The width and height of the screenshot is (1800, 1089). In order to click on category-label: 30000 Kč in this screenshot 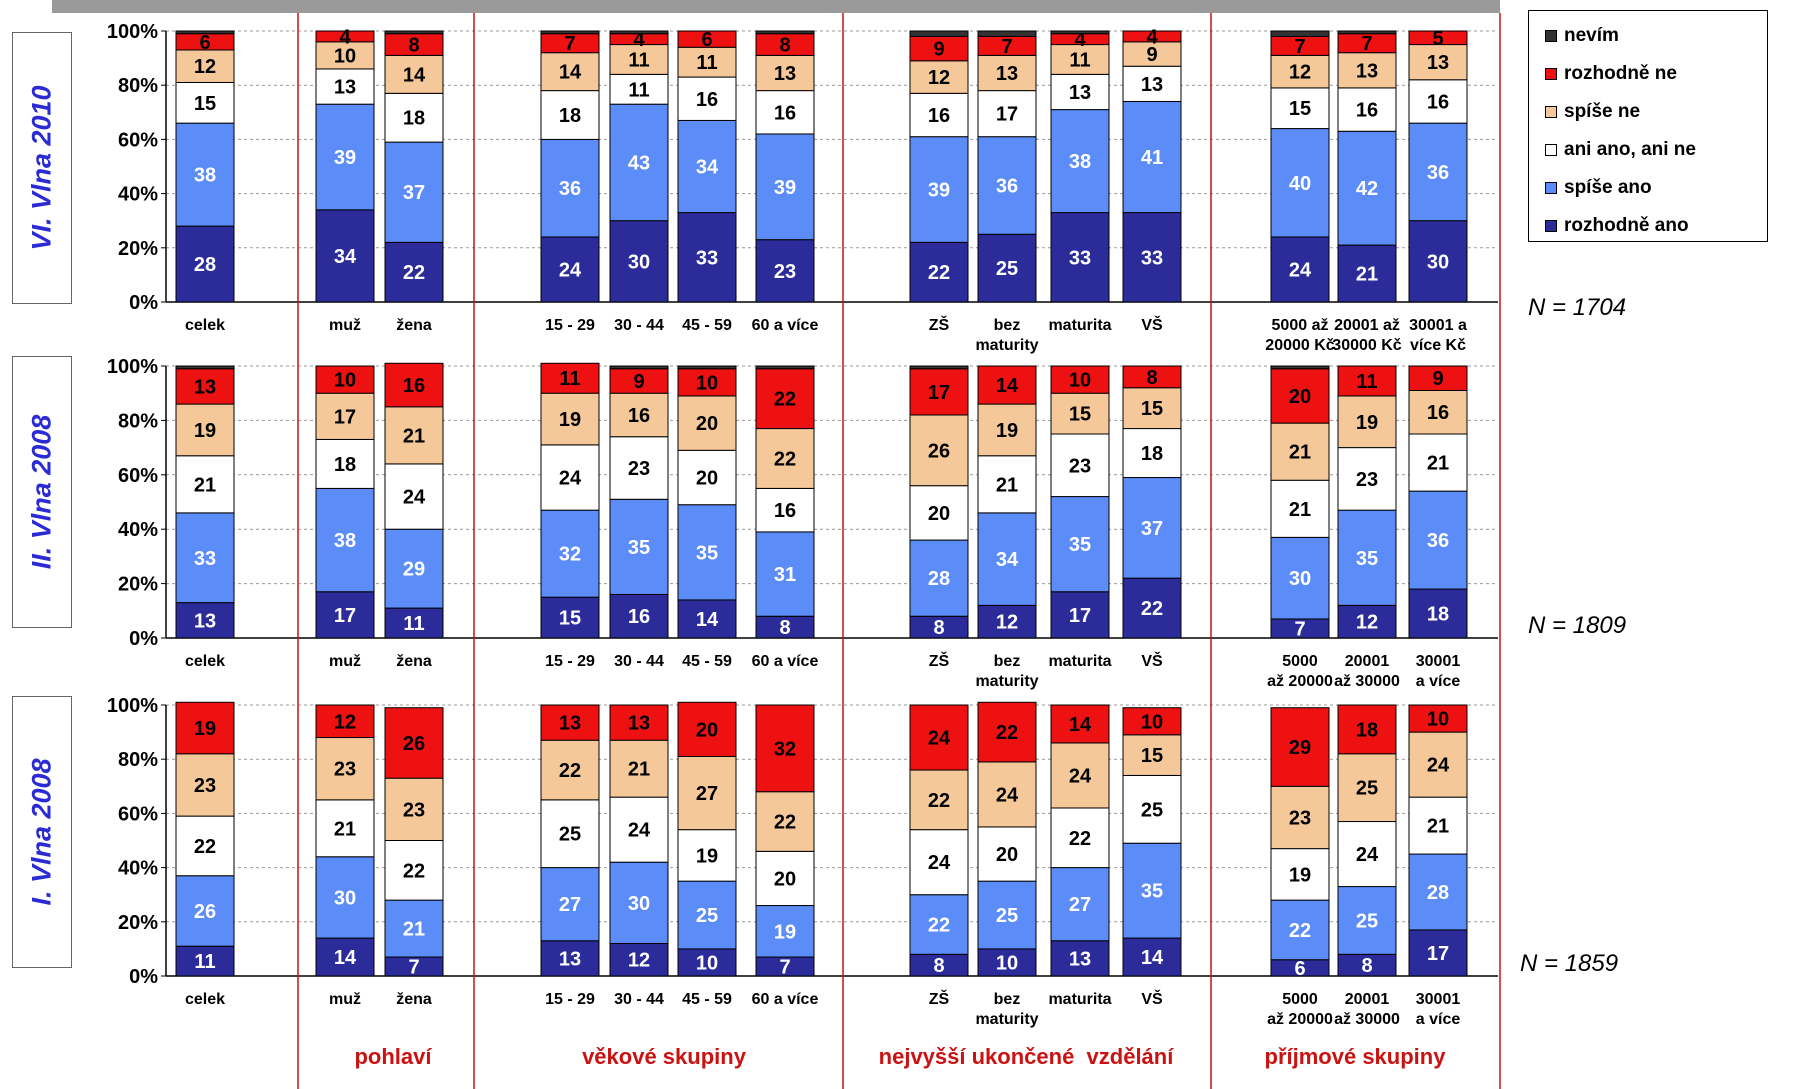, I will do `click(1366, 345)`.